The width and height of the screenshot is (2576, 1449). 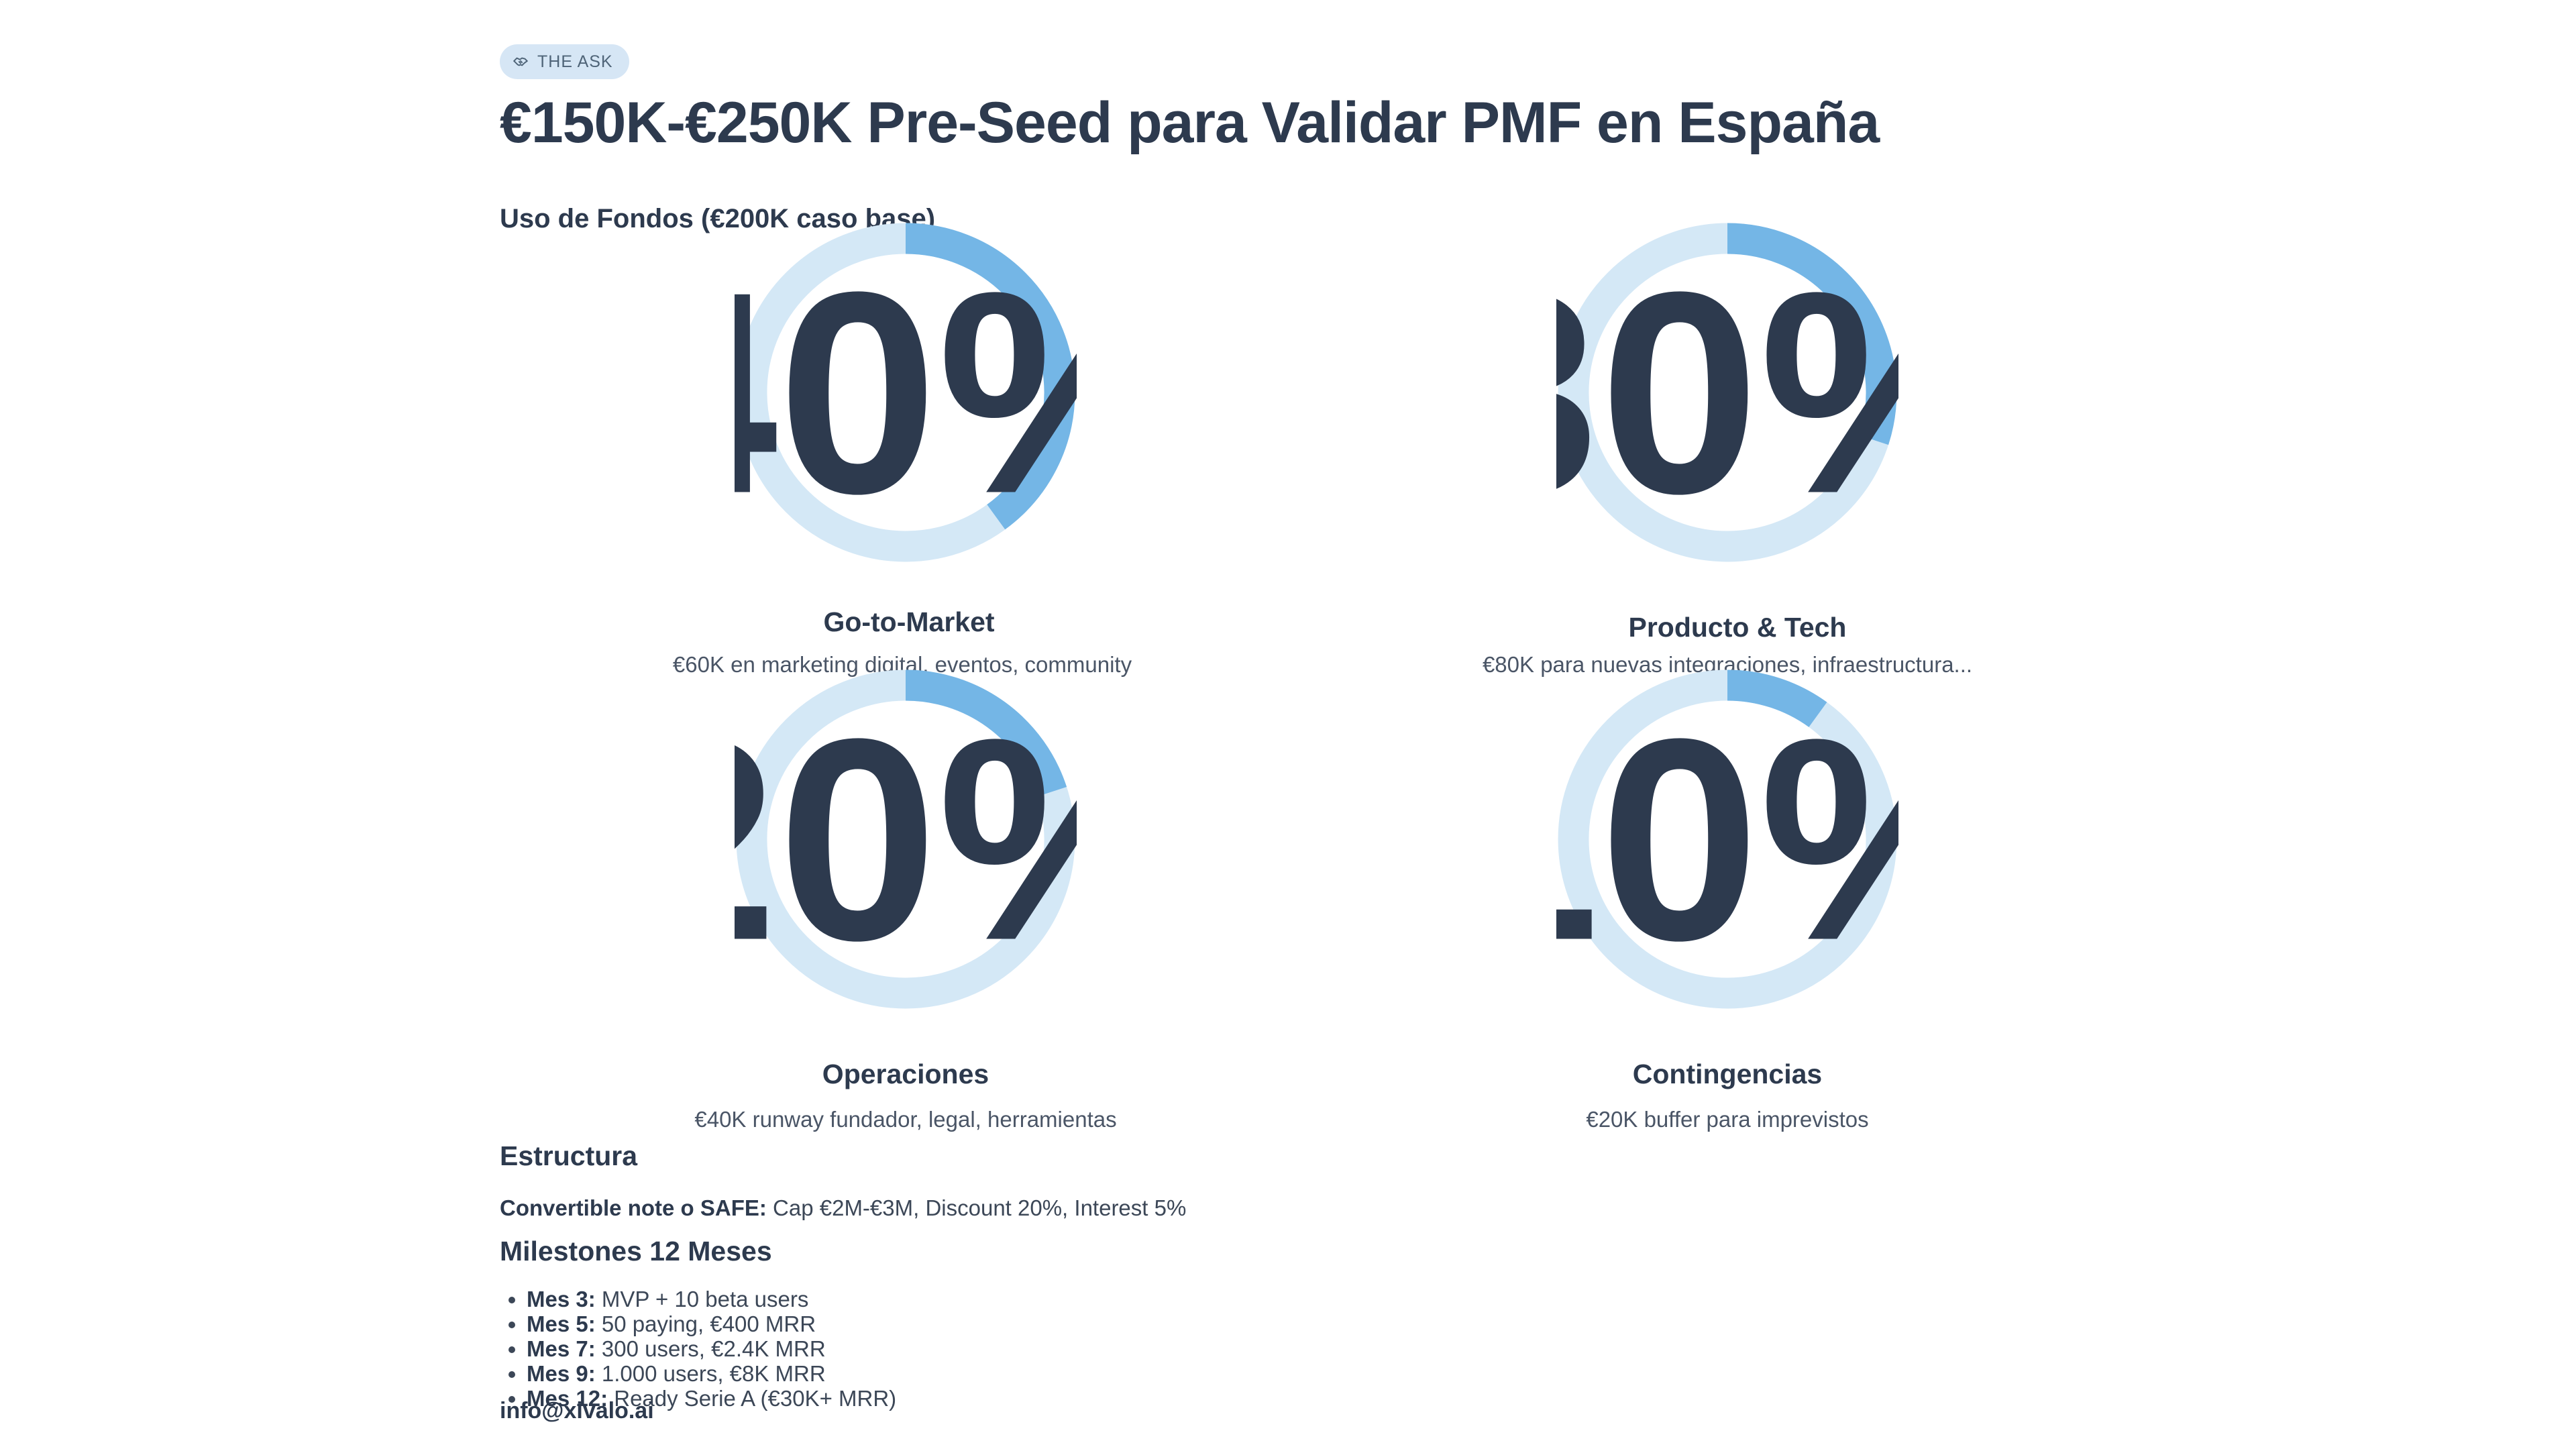 I want to click on estructura-detail: Cap €2M-€3M, Discount 20%, Interest 5%, so click(x=976, y=1207).